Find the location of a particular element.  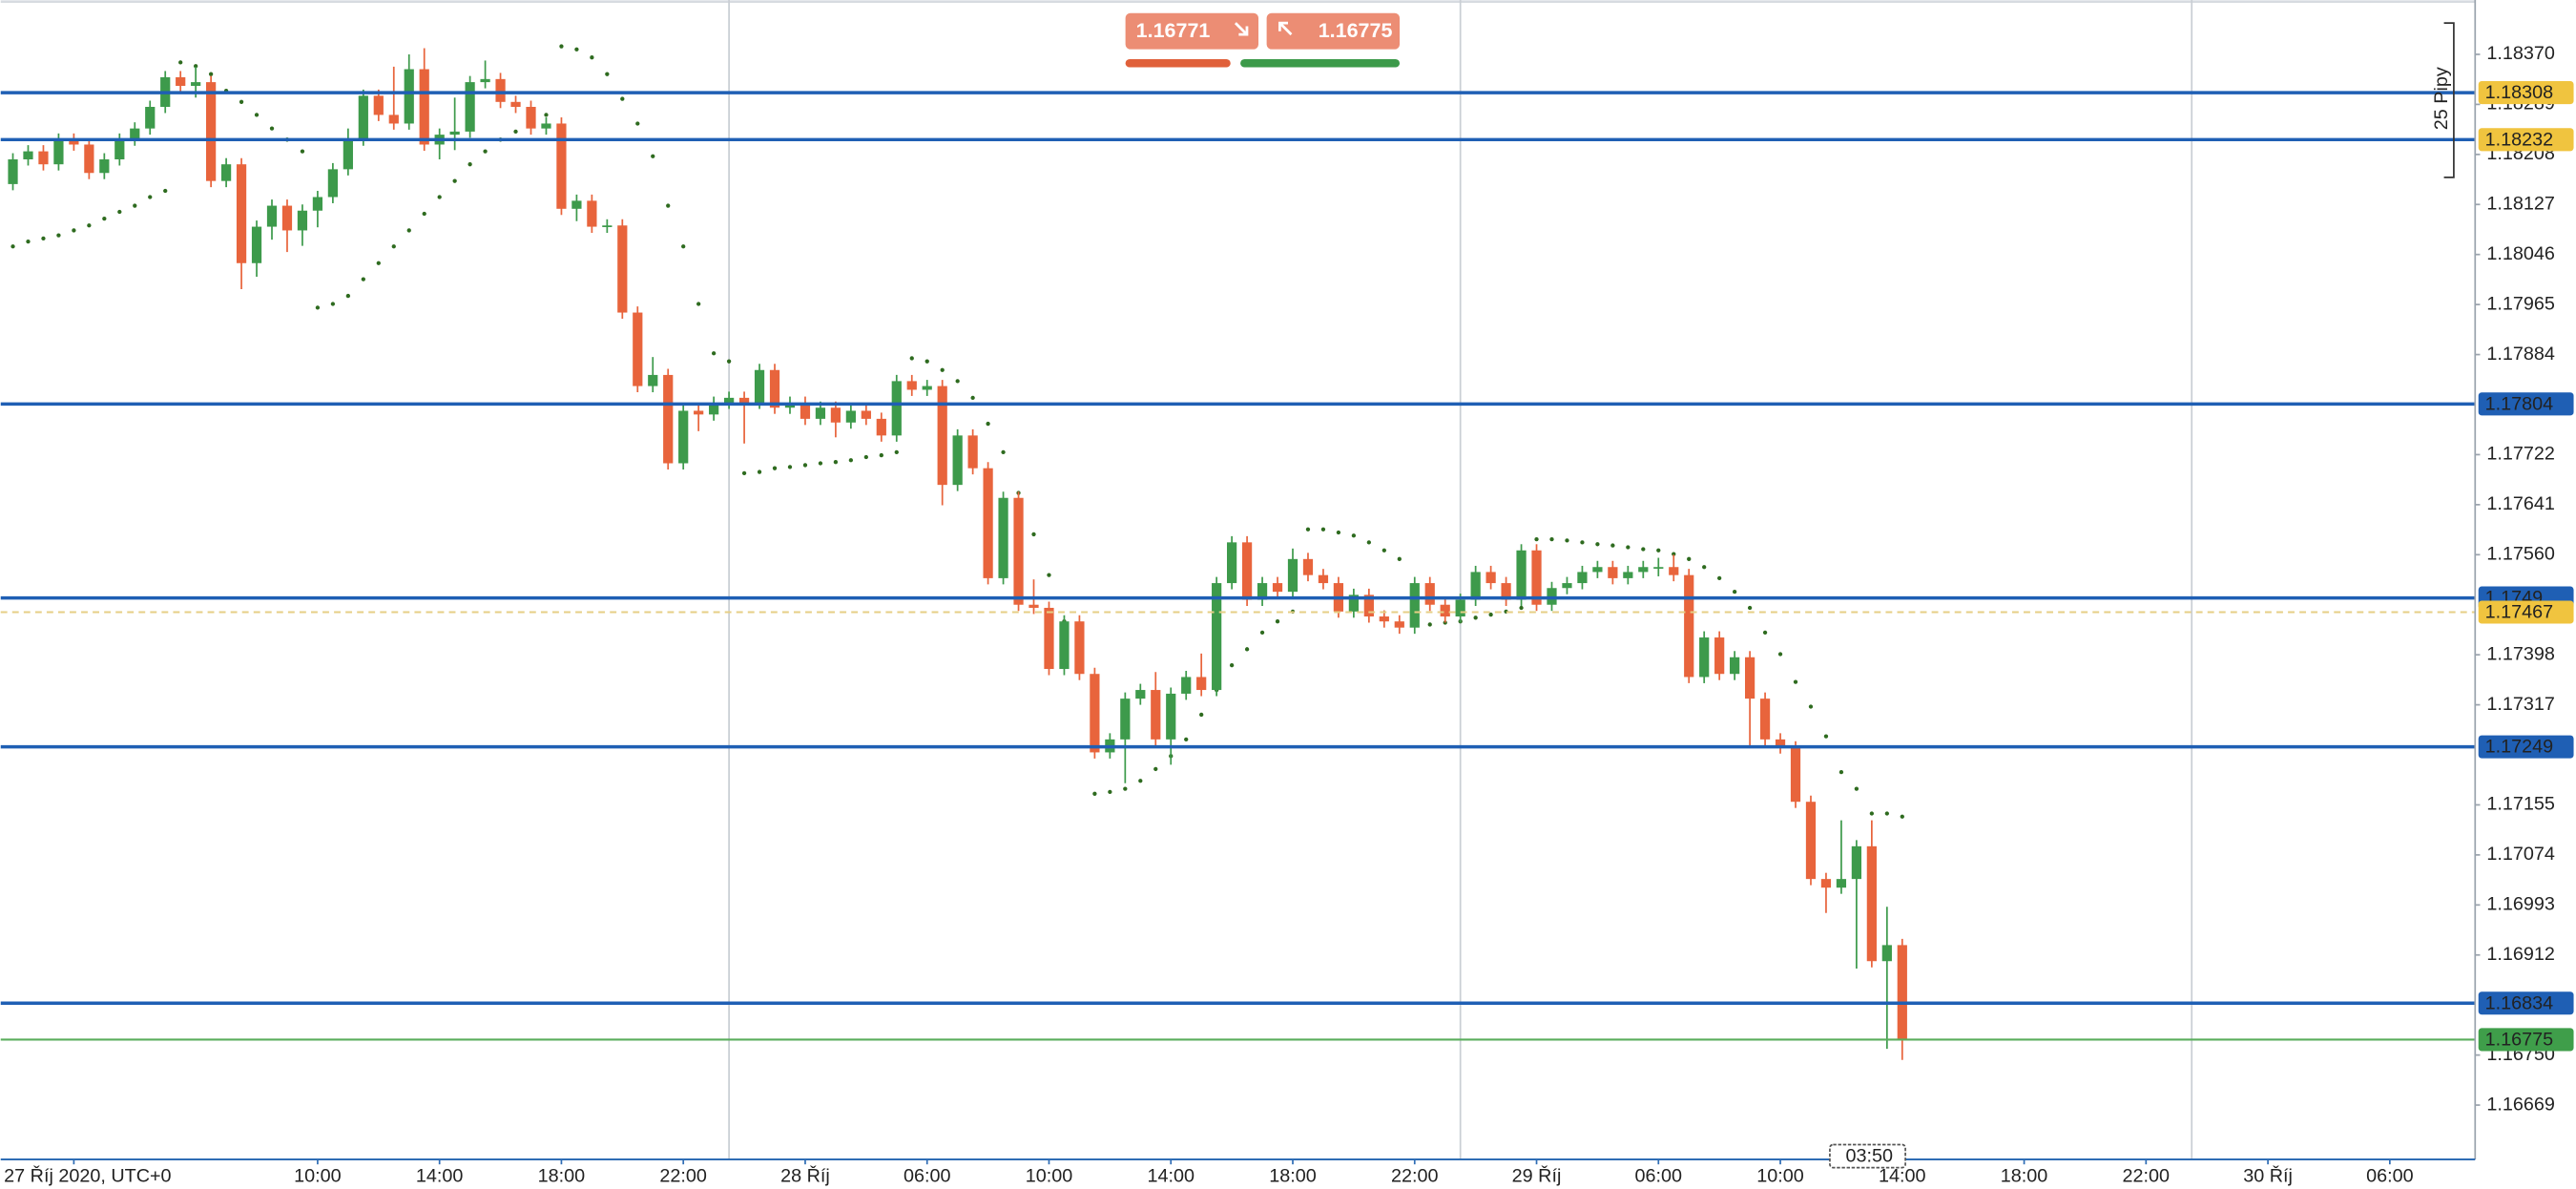

price-level-label: 1.17467 is located at coordinates (2519, 612).